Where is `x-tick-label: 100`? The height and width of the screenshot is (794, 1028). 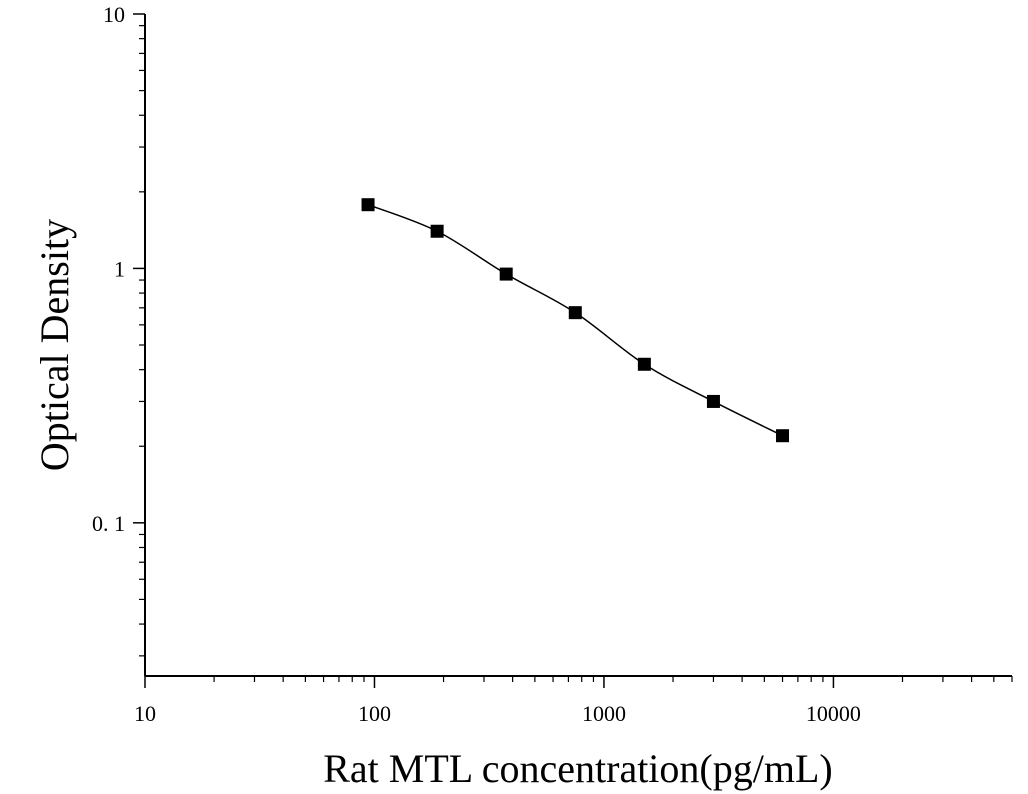
x-tick-label: 100 is located at coordinates (374, 713).